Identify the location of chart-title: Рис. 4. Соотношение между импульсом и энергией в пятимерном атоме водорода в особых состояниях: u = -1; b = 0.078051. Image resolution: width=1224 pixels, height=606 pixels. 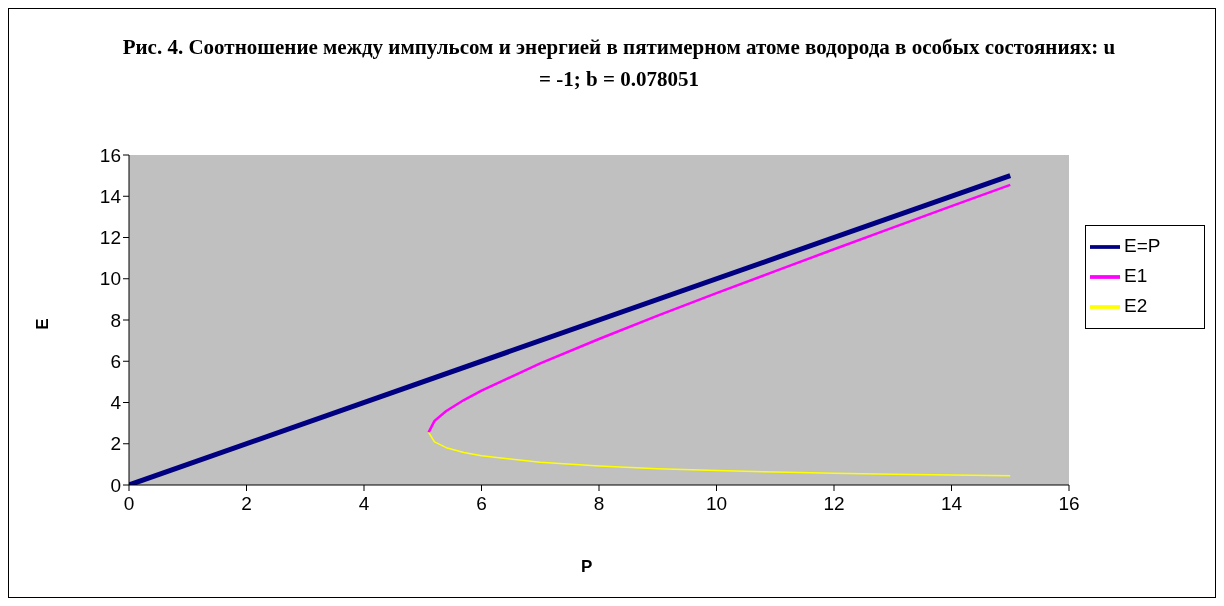
(619, 63).